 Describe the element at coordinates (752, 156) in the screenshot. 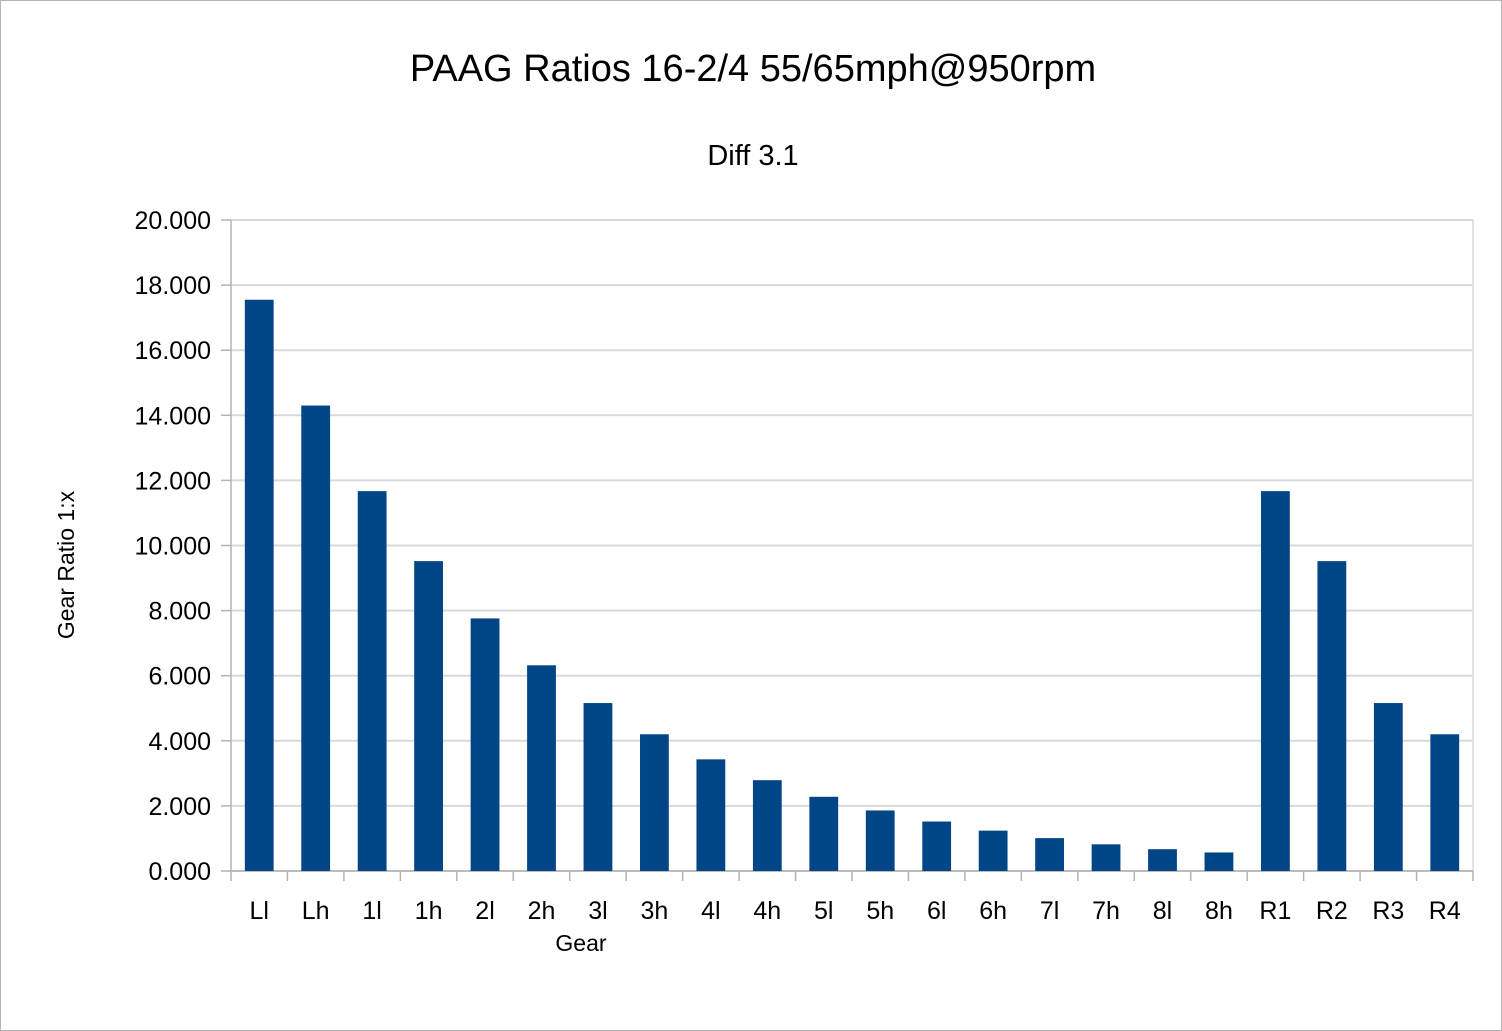

I see `chart-subtitle: Diff 3.1` at that location.